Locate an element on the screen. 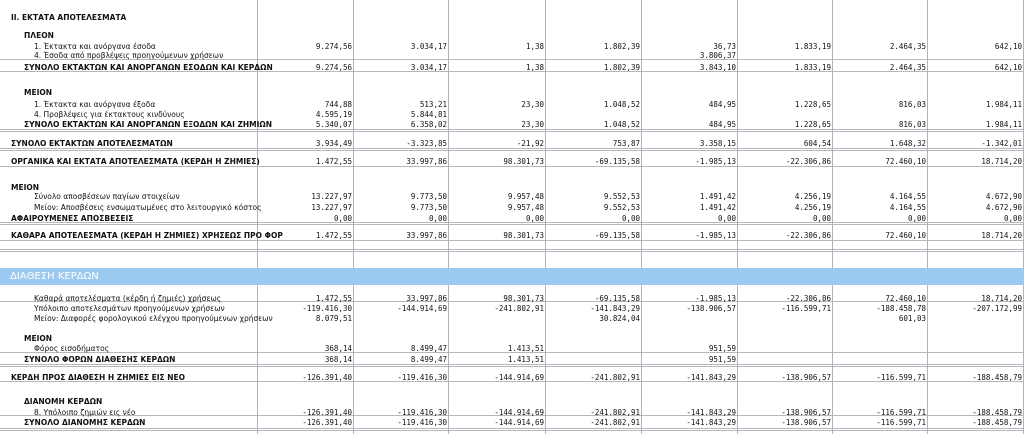 This screenshot has width=1024, height=434. row-label: ΔΙΑΝΟΜΗ ΚΕΡΔΩΝ is located at coordinates (63, 401).